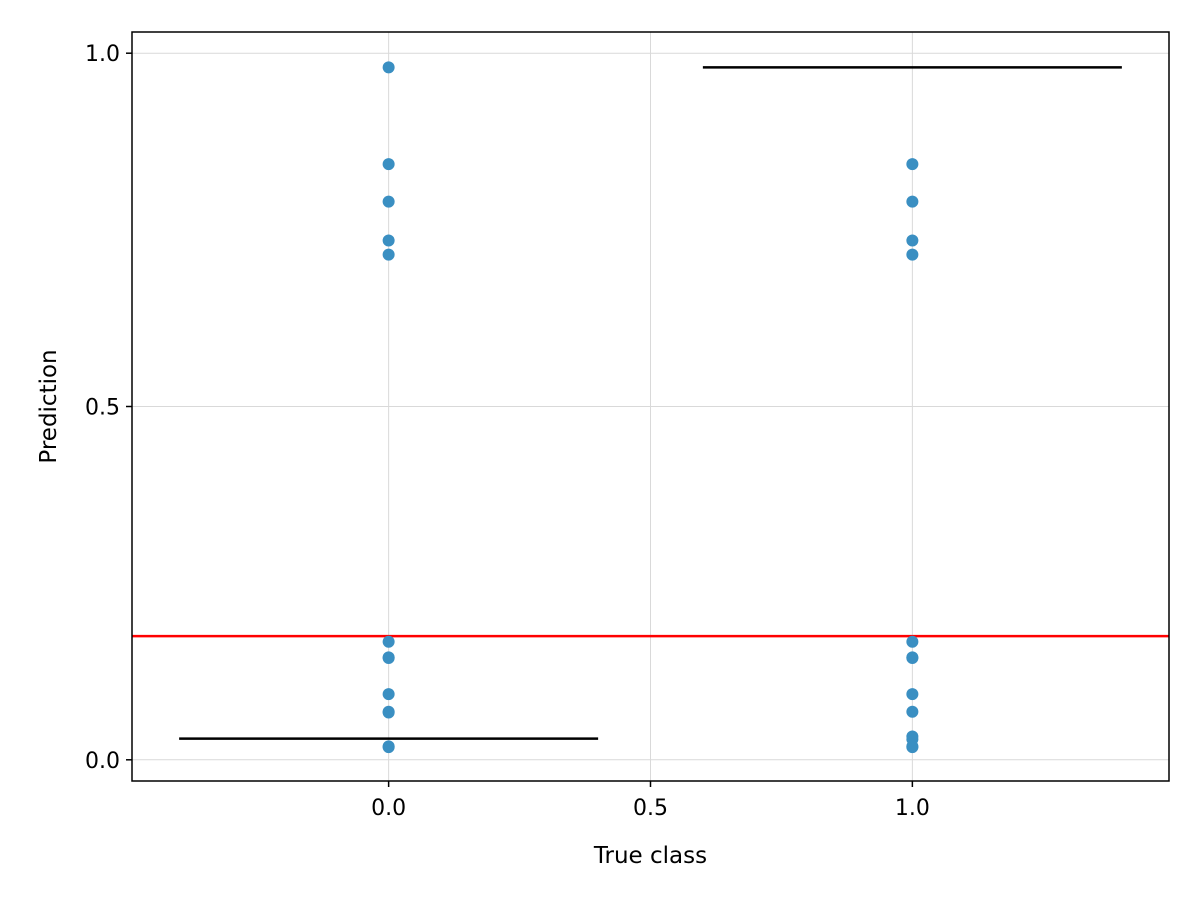 The image size is (1200, 900). Describe the element at coordinates (388, 808) in the screenshot. I see `x-tick-label: 0.0` at that location.